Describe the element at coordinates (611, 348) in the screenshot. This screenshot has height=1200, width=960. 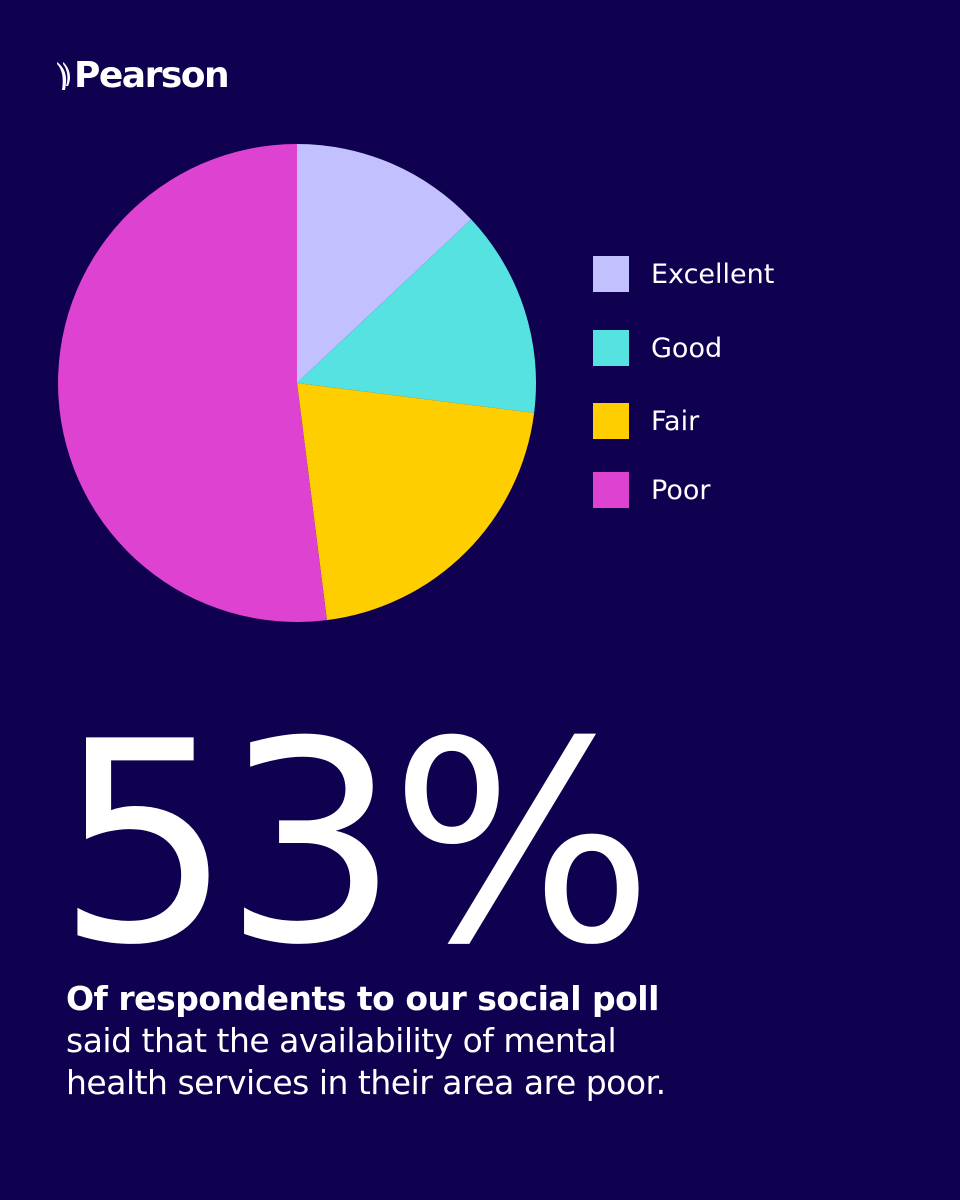
I see `legend-swatch-good` at that location.